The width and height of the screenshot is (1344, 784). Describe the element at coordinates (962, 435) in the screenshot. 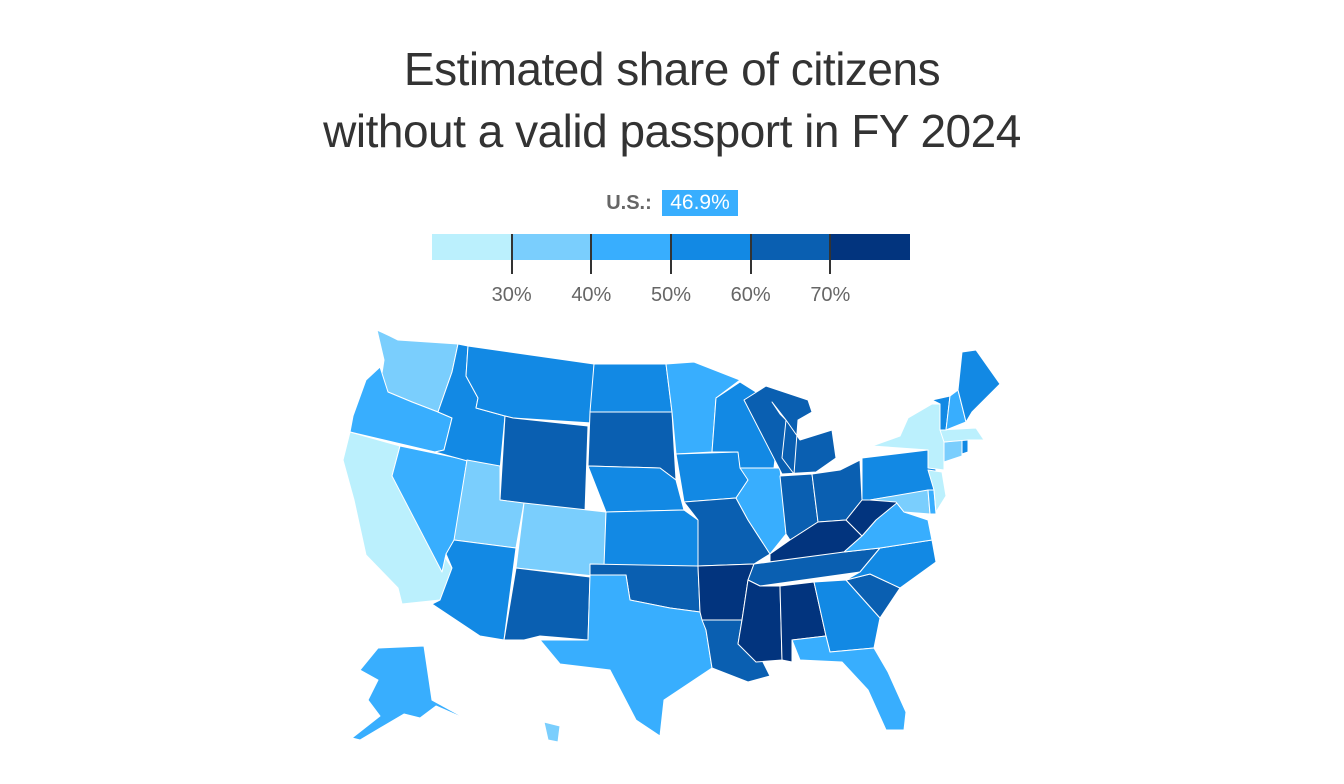

I see `state-ma` at that location.